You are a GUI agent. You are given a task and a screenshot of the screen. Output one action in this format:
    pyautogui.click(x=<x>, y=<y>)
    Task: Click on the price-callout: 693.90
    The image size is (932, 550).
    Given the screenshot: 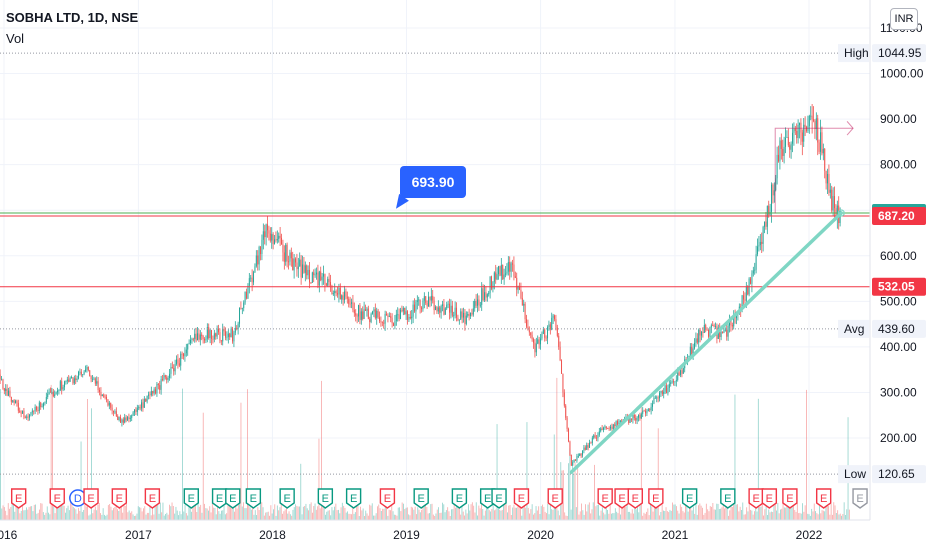 What is the action you would take?
    pyautogui.click(x=433, y=182)
    